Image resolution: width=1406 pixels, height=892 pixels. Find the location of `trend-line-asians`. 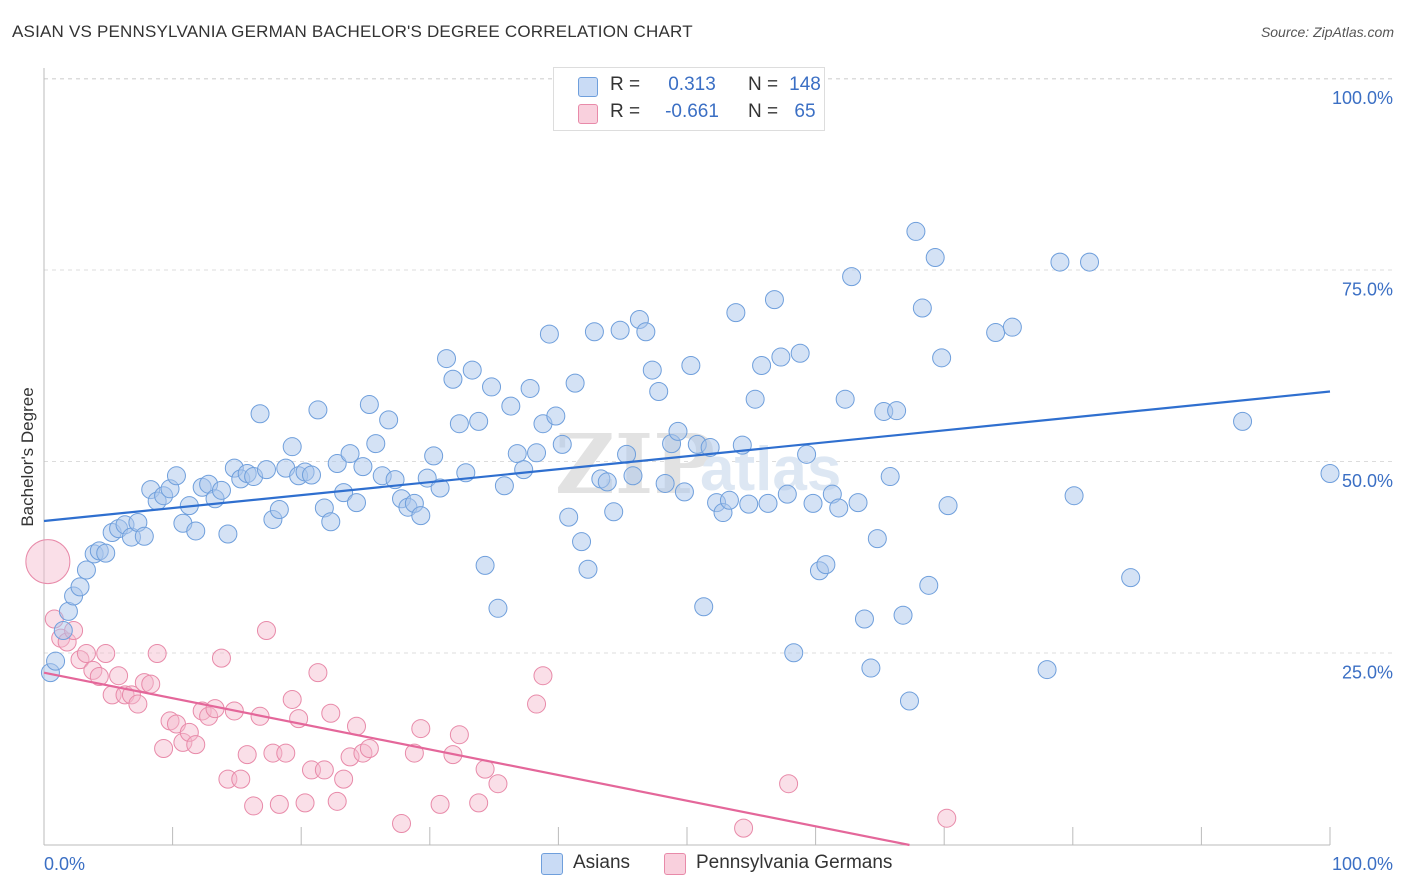

trend-line-asians is located at coordinates (687, 456).